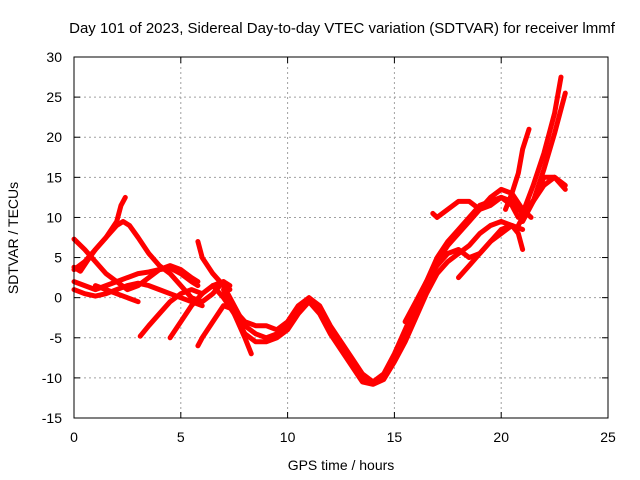  Describe the element at coordinates (54, 97) in the screenshot. I see `y-tick-label: 25` at that location.